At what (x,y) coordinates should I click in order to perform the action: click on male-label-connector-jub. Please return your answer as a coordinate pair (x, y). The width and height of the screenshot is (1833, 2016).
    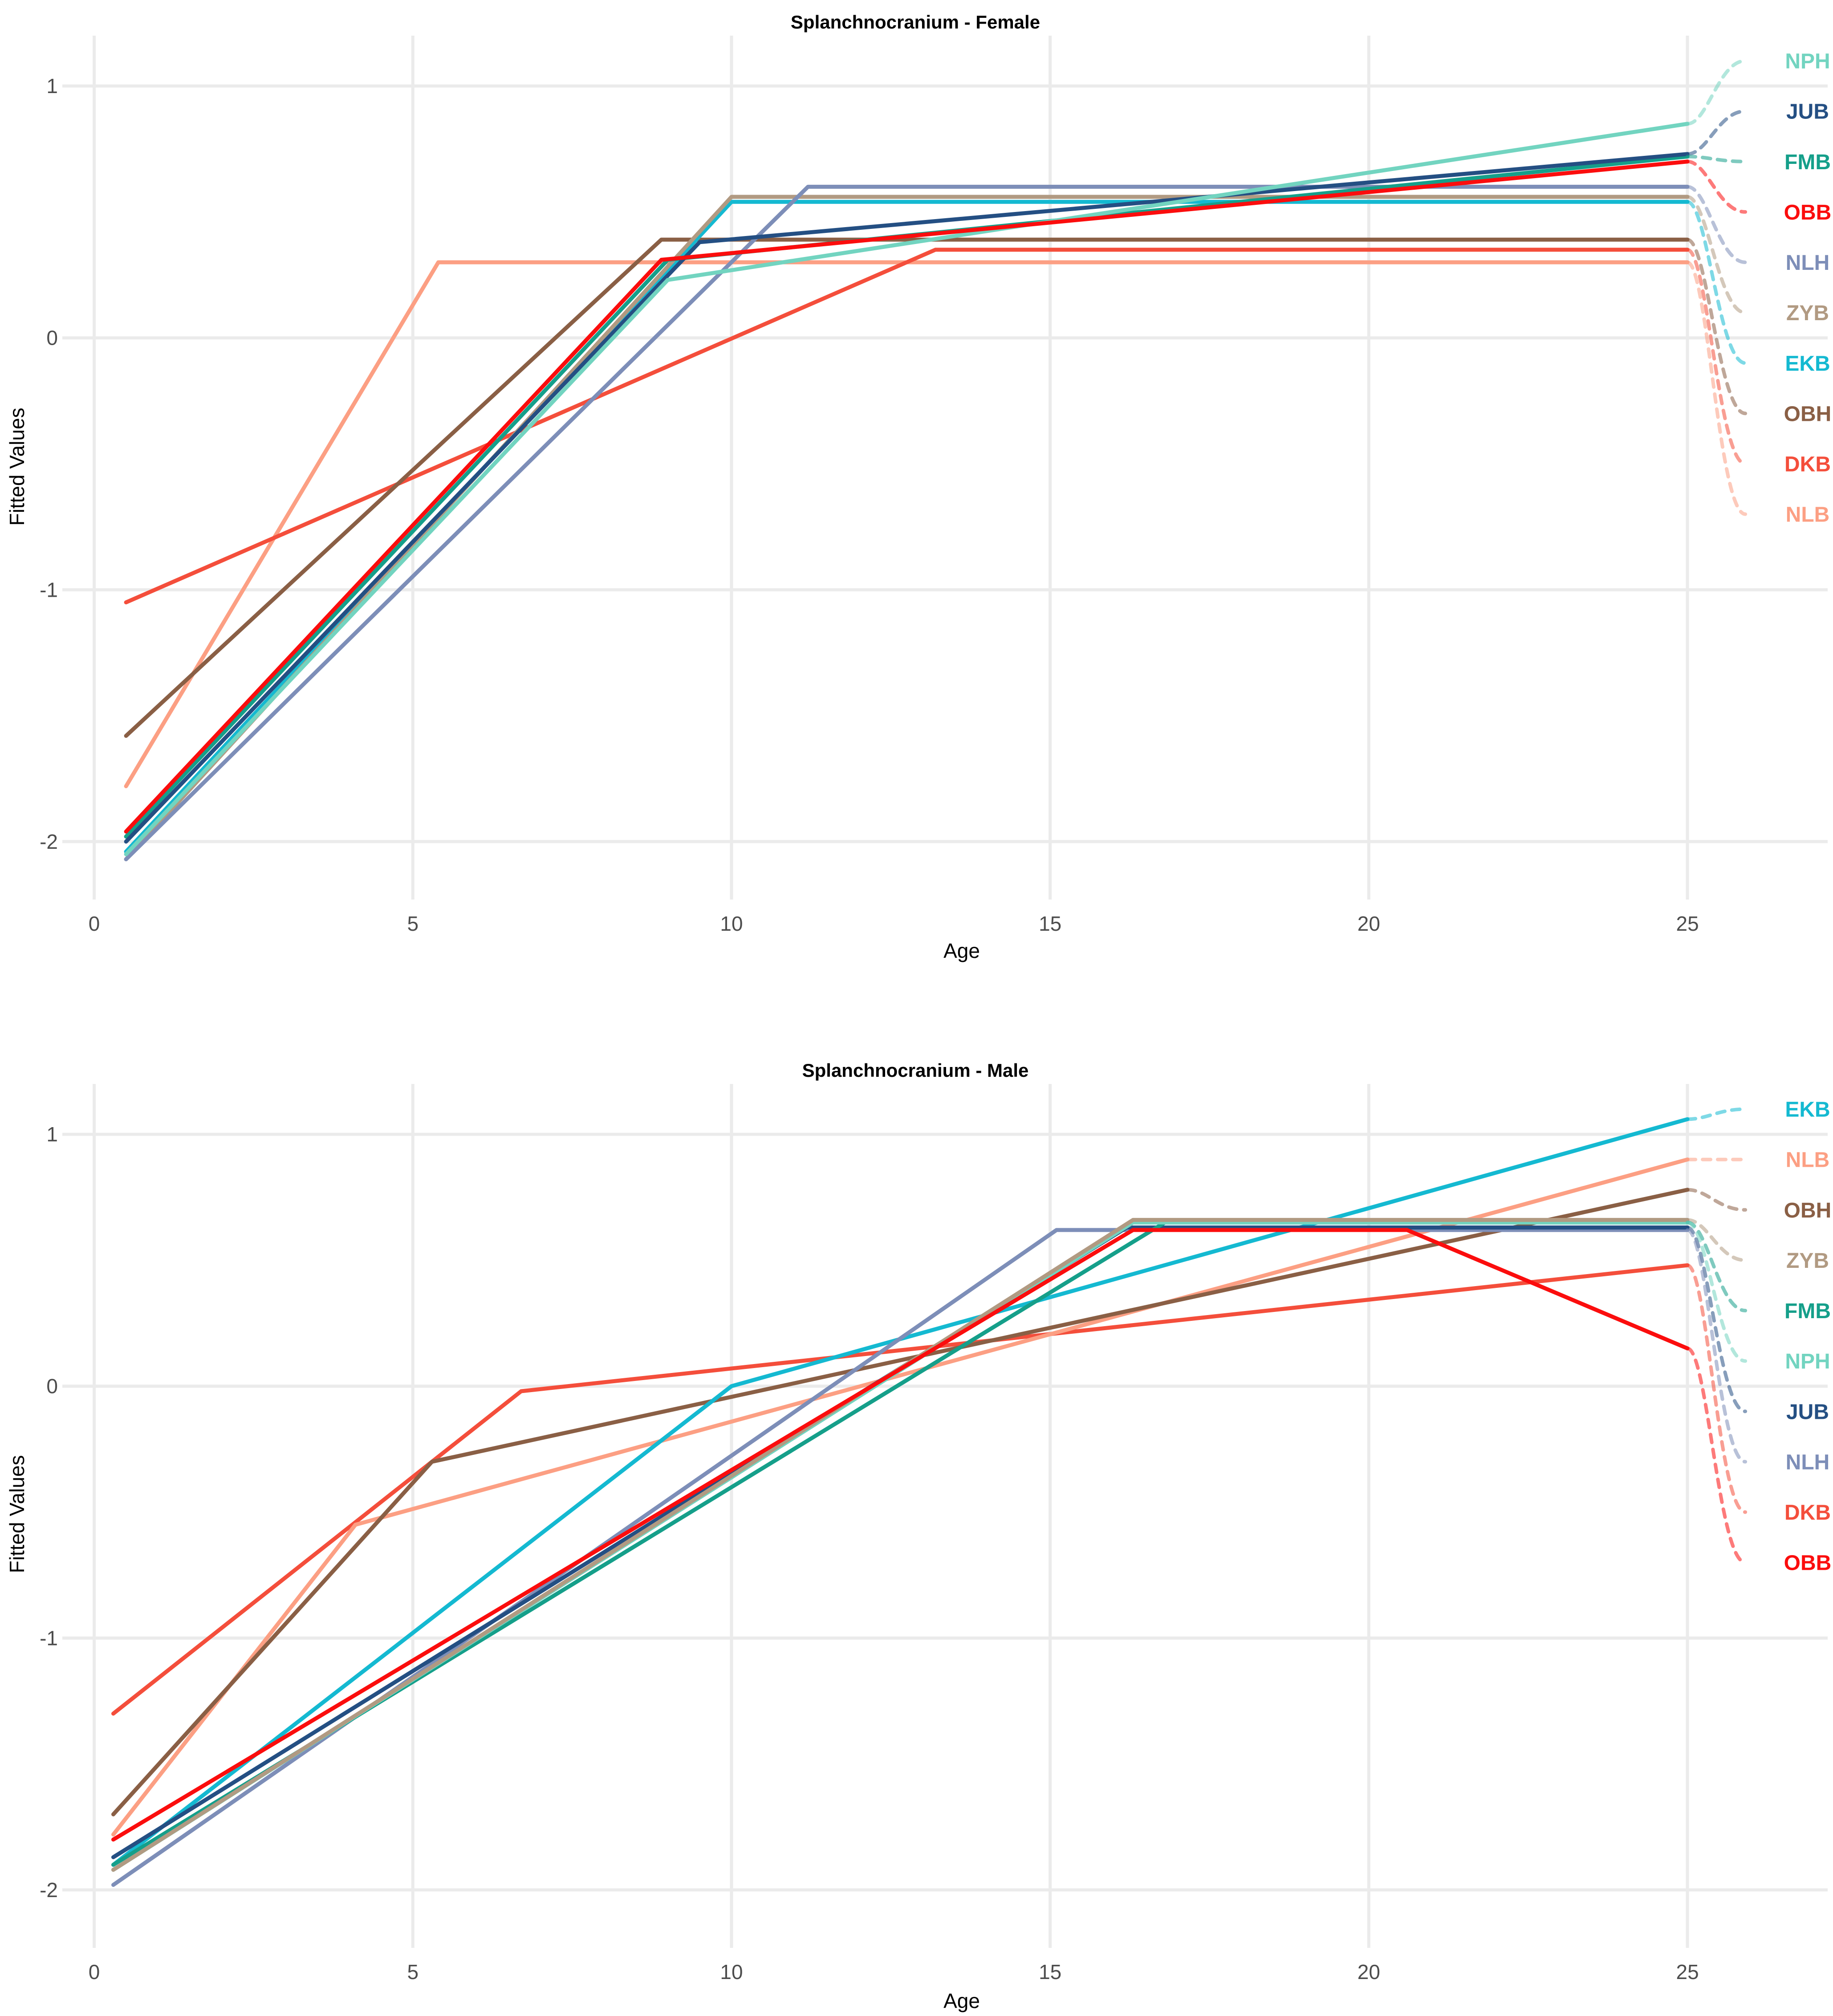
    Looking at the image, I should click on (1717, 1319).